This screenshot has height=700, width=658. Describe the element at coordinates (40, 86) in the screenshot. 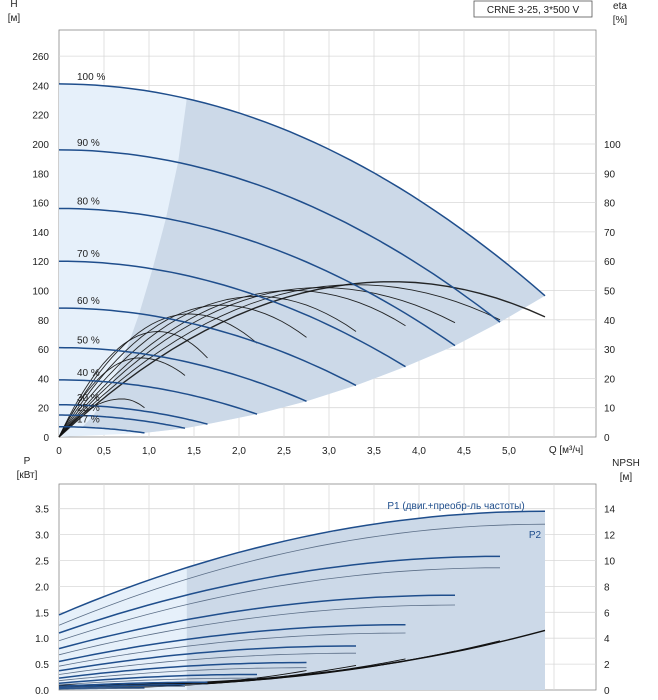

I see `y-left-tick-label: 240` at that location.